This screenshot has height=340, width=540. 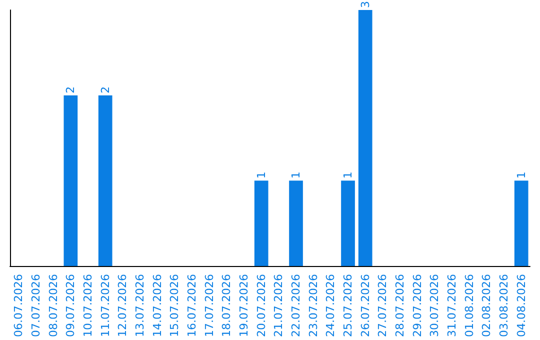 What do you see at coordinates (175, 306) in the screenshot?
I see `x-tick-label: 15.07.2026` at bounding box center [175, 306].